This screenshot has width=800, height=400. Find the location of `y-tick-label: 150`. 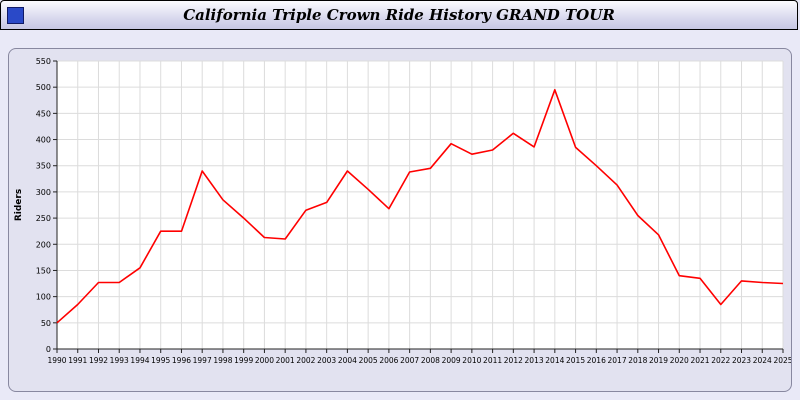

y-tick-label: 150 is located at coordinates (43, 270).